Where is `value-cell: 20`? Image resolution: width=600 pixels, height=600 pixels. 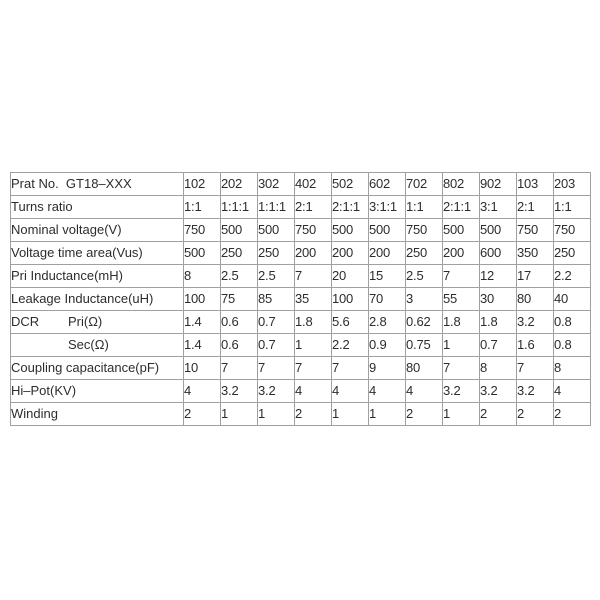 value-cell: 20 is located at coordinates (350, 276).